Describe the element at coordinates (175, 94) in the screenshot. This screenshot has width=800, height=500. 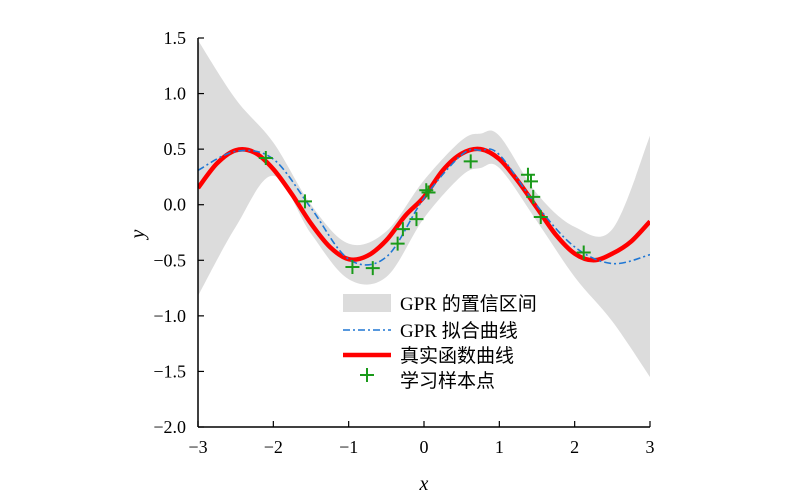
I see `y-tick-label: 1.0` at that location.